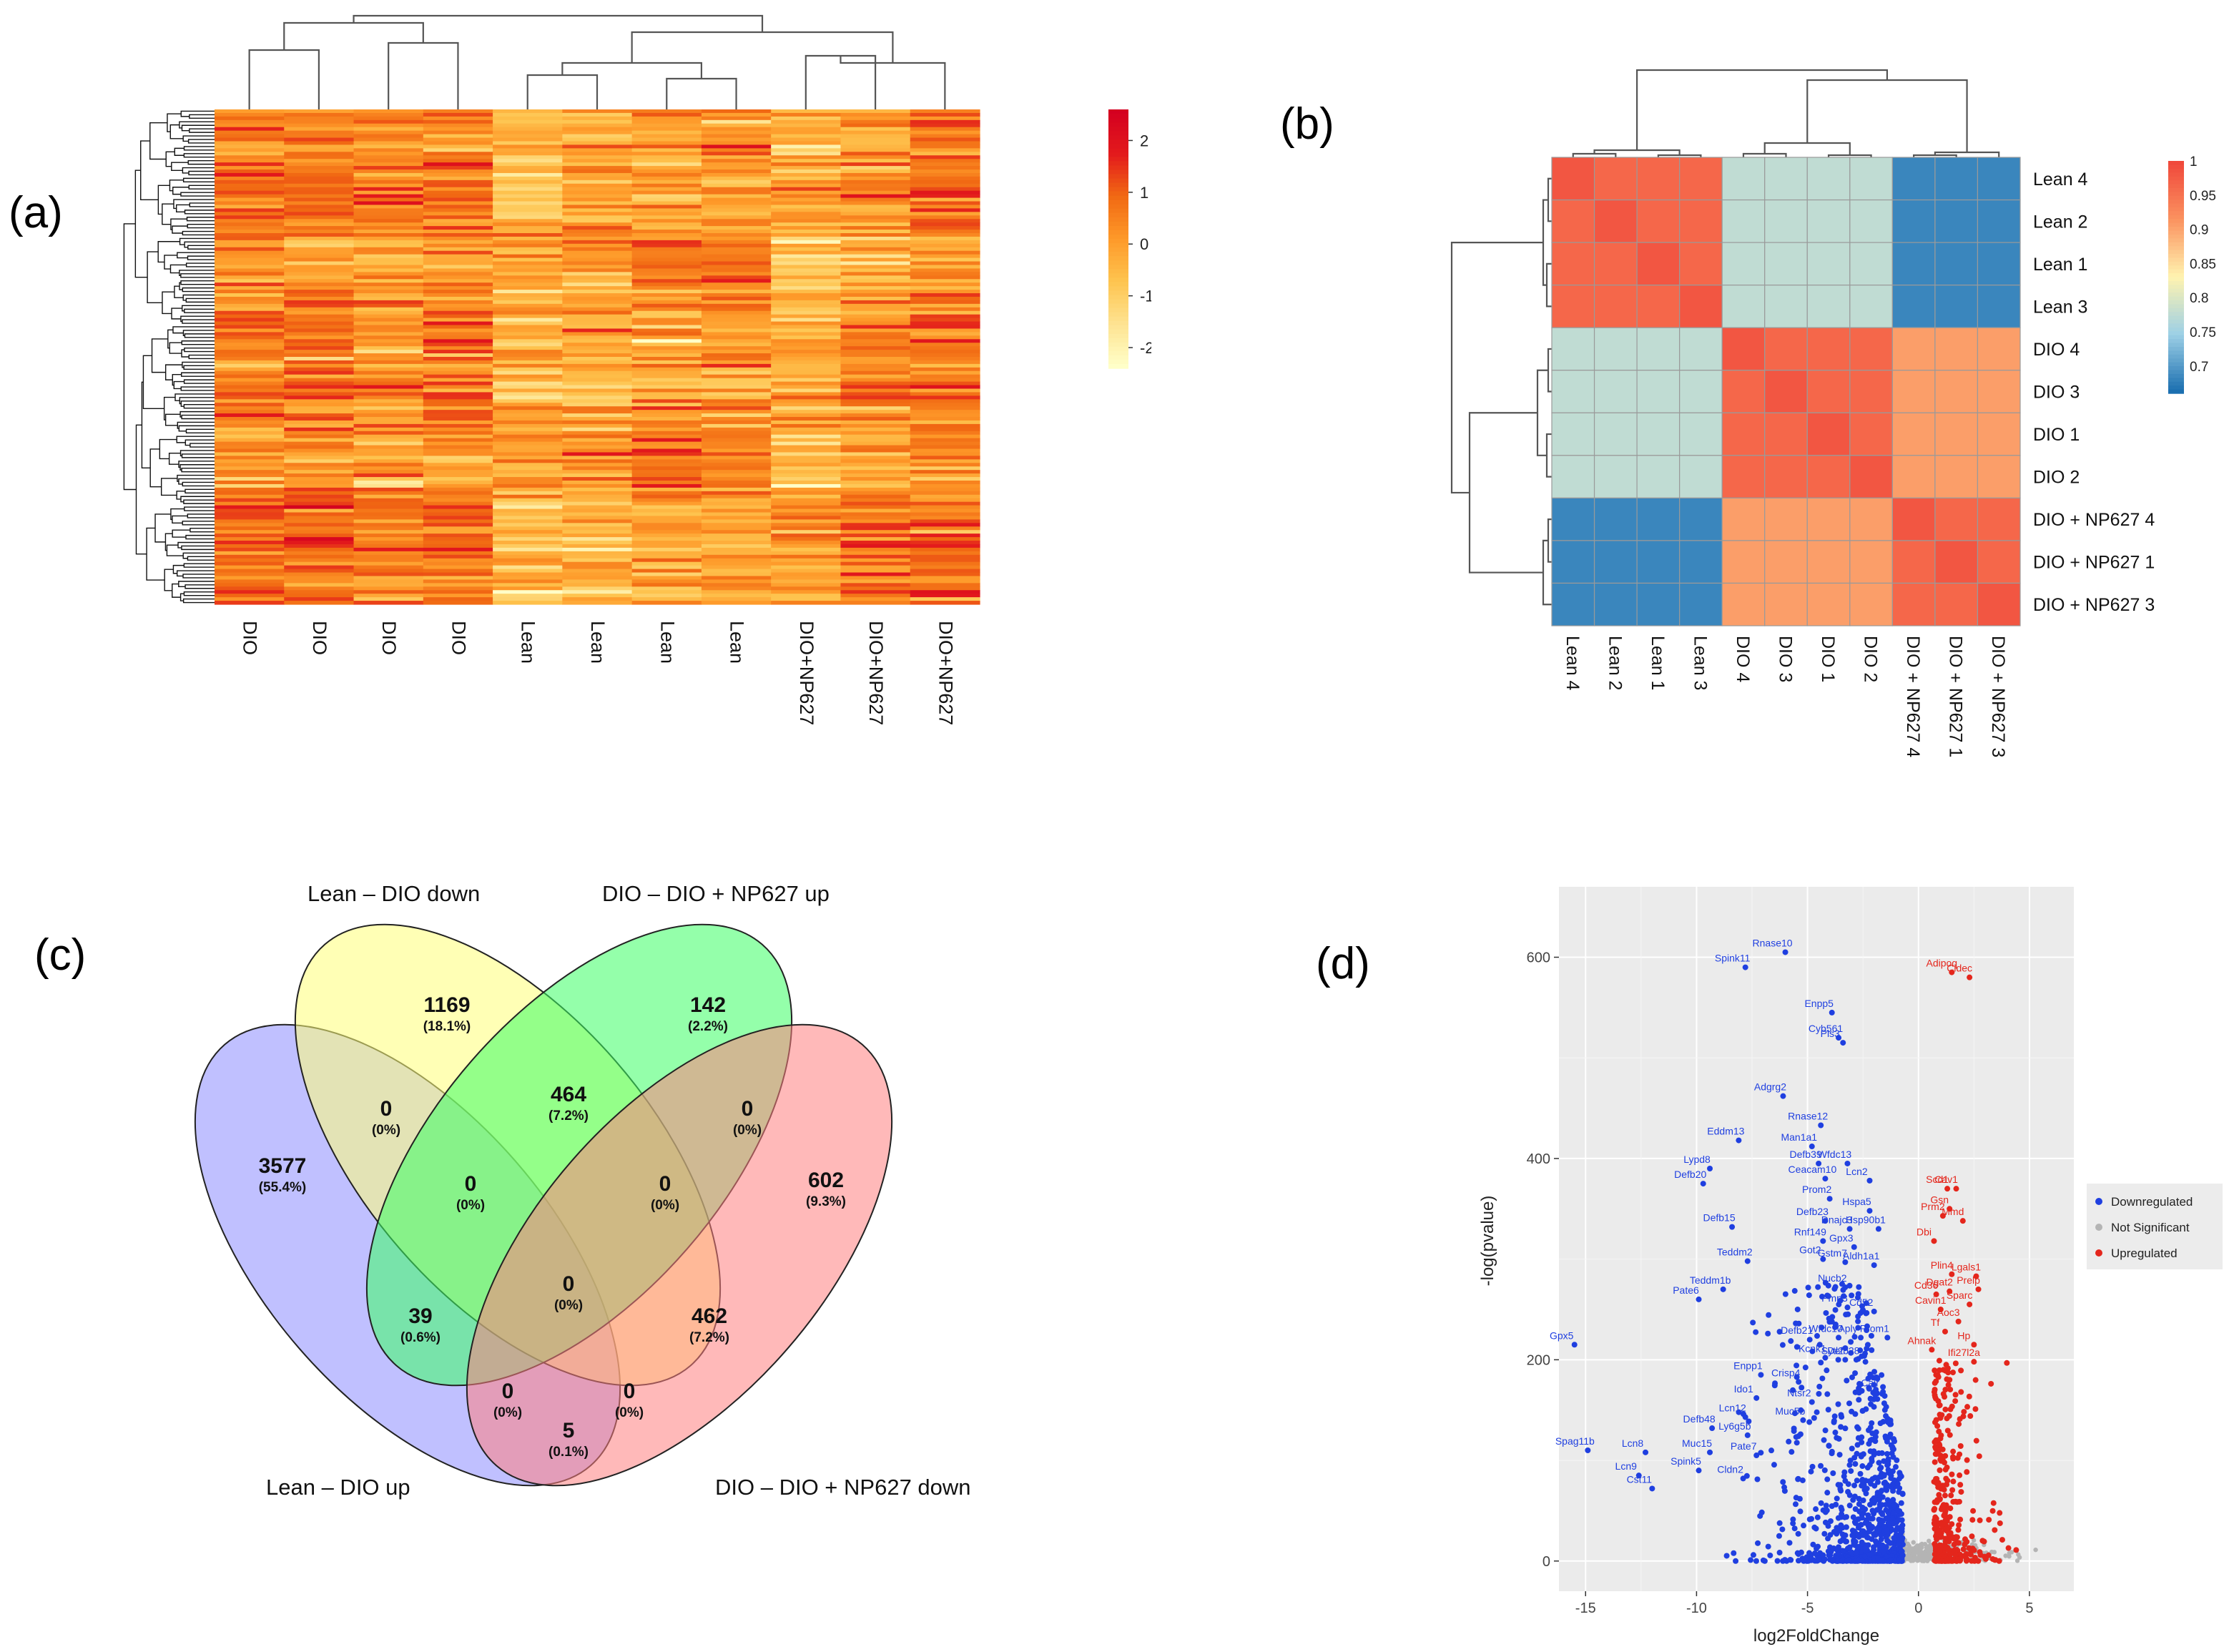 The width and height of the screenshot is (2224, 1652). Describe the element at coordinates (1956, 696) in the screenshot. I see `heatmap-b-column-label: DIO + NP627 1` at that location.